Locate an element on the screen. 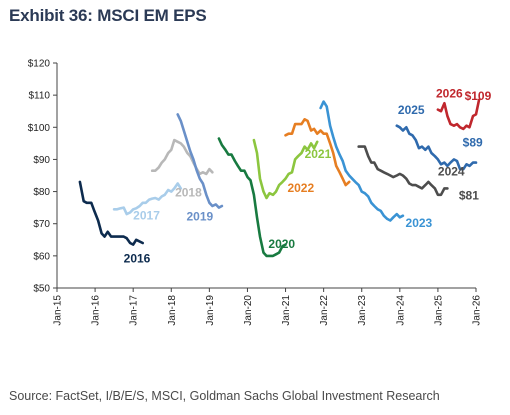 The image size is (510, 415). series-label-2017: 2017 is located at coordinates (146, 216).